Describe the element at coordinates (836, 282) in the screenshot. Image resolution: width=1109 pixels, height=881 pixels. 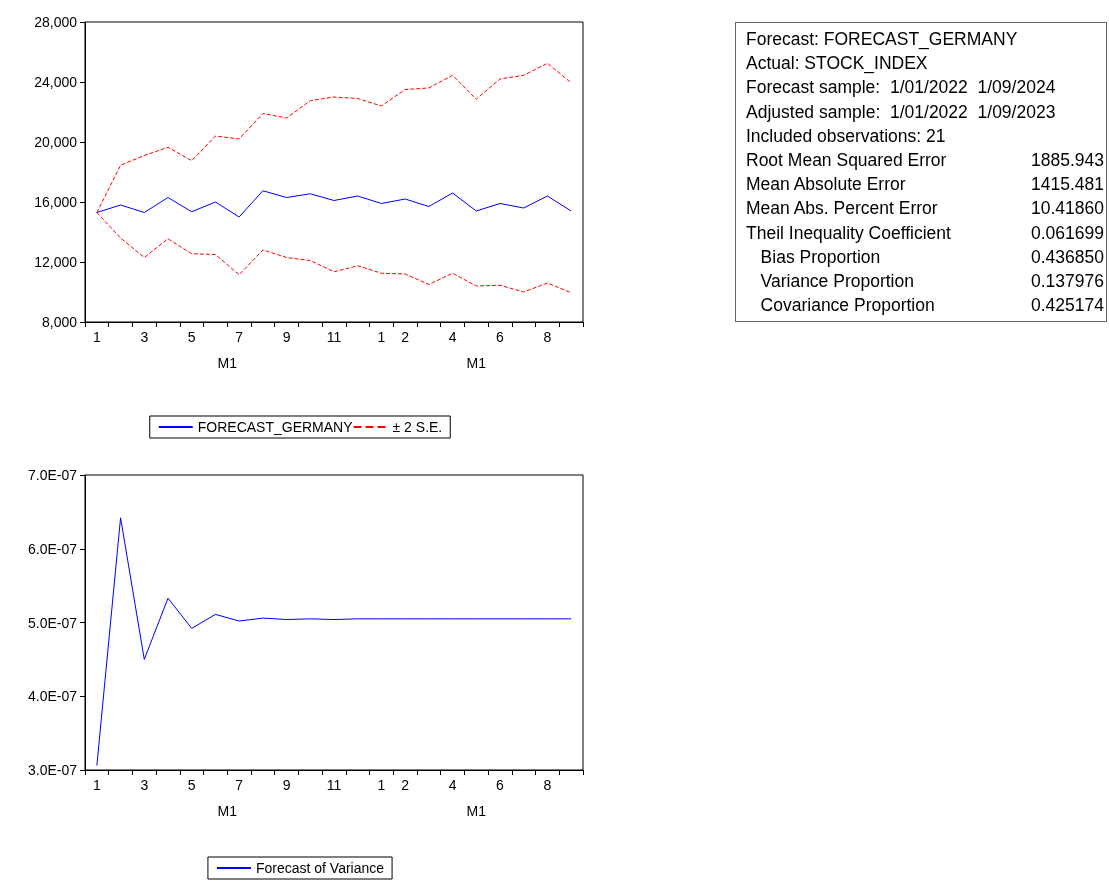
I see `category-label: Variance Proportion` at that location.